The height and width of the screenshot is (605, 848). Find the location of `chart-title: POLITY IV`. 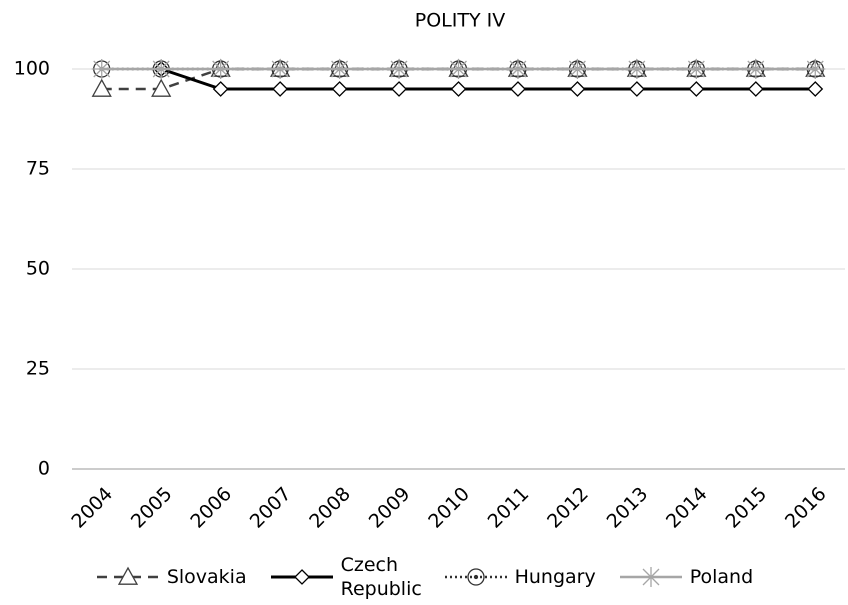

chart-title: POLITY IV is located at coordinates (460, 21).